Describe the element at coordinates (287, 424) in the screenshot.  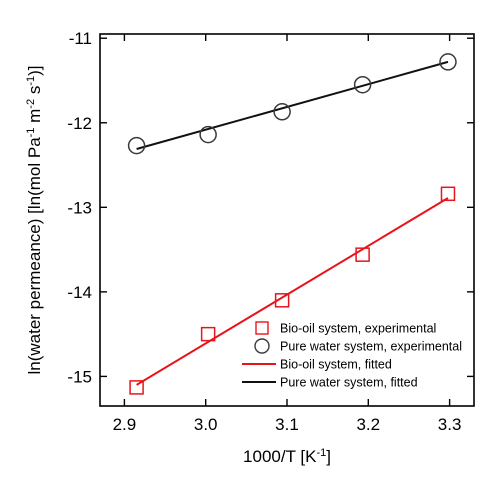
I see `x-tick-label: 3.1` at that location.